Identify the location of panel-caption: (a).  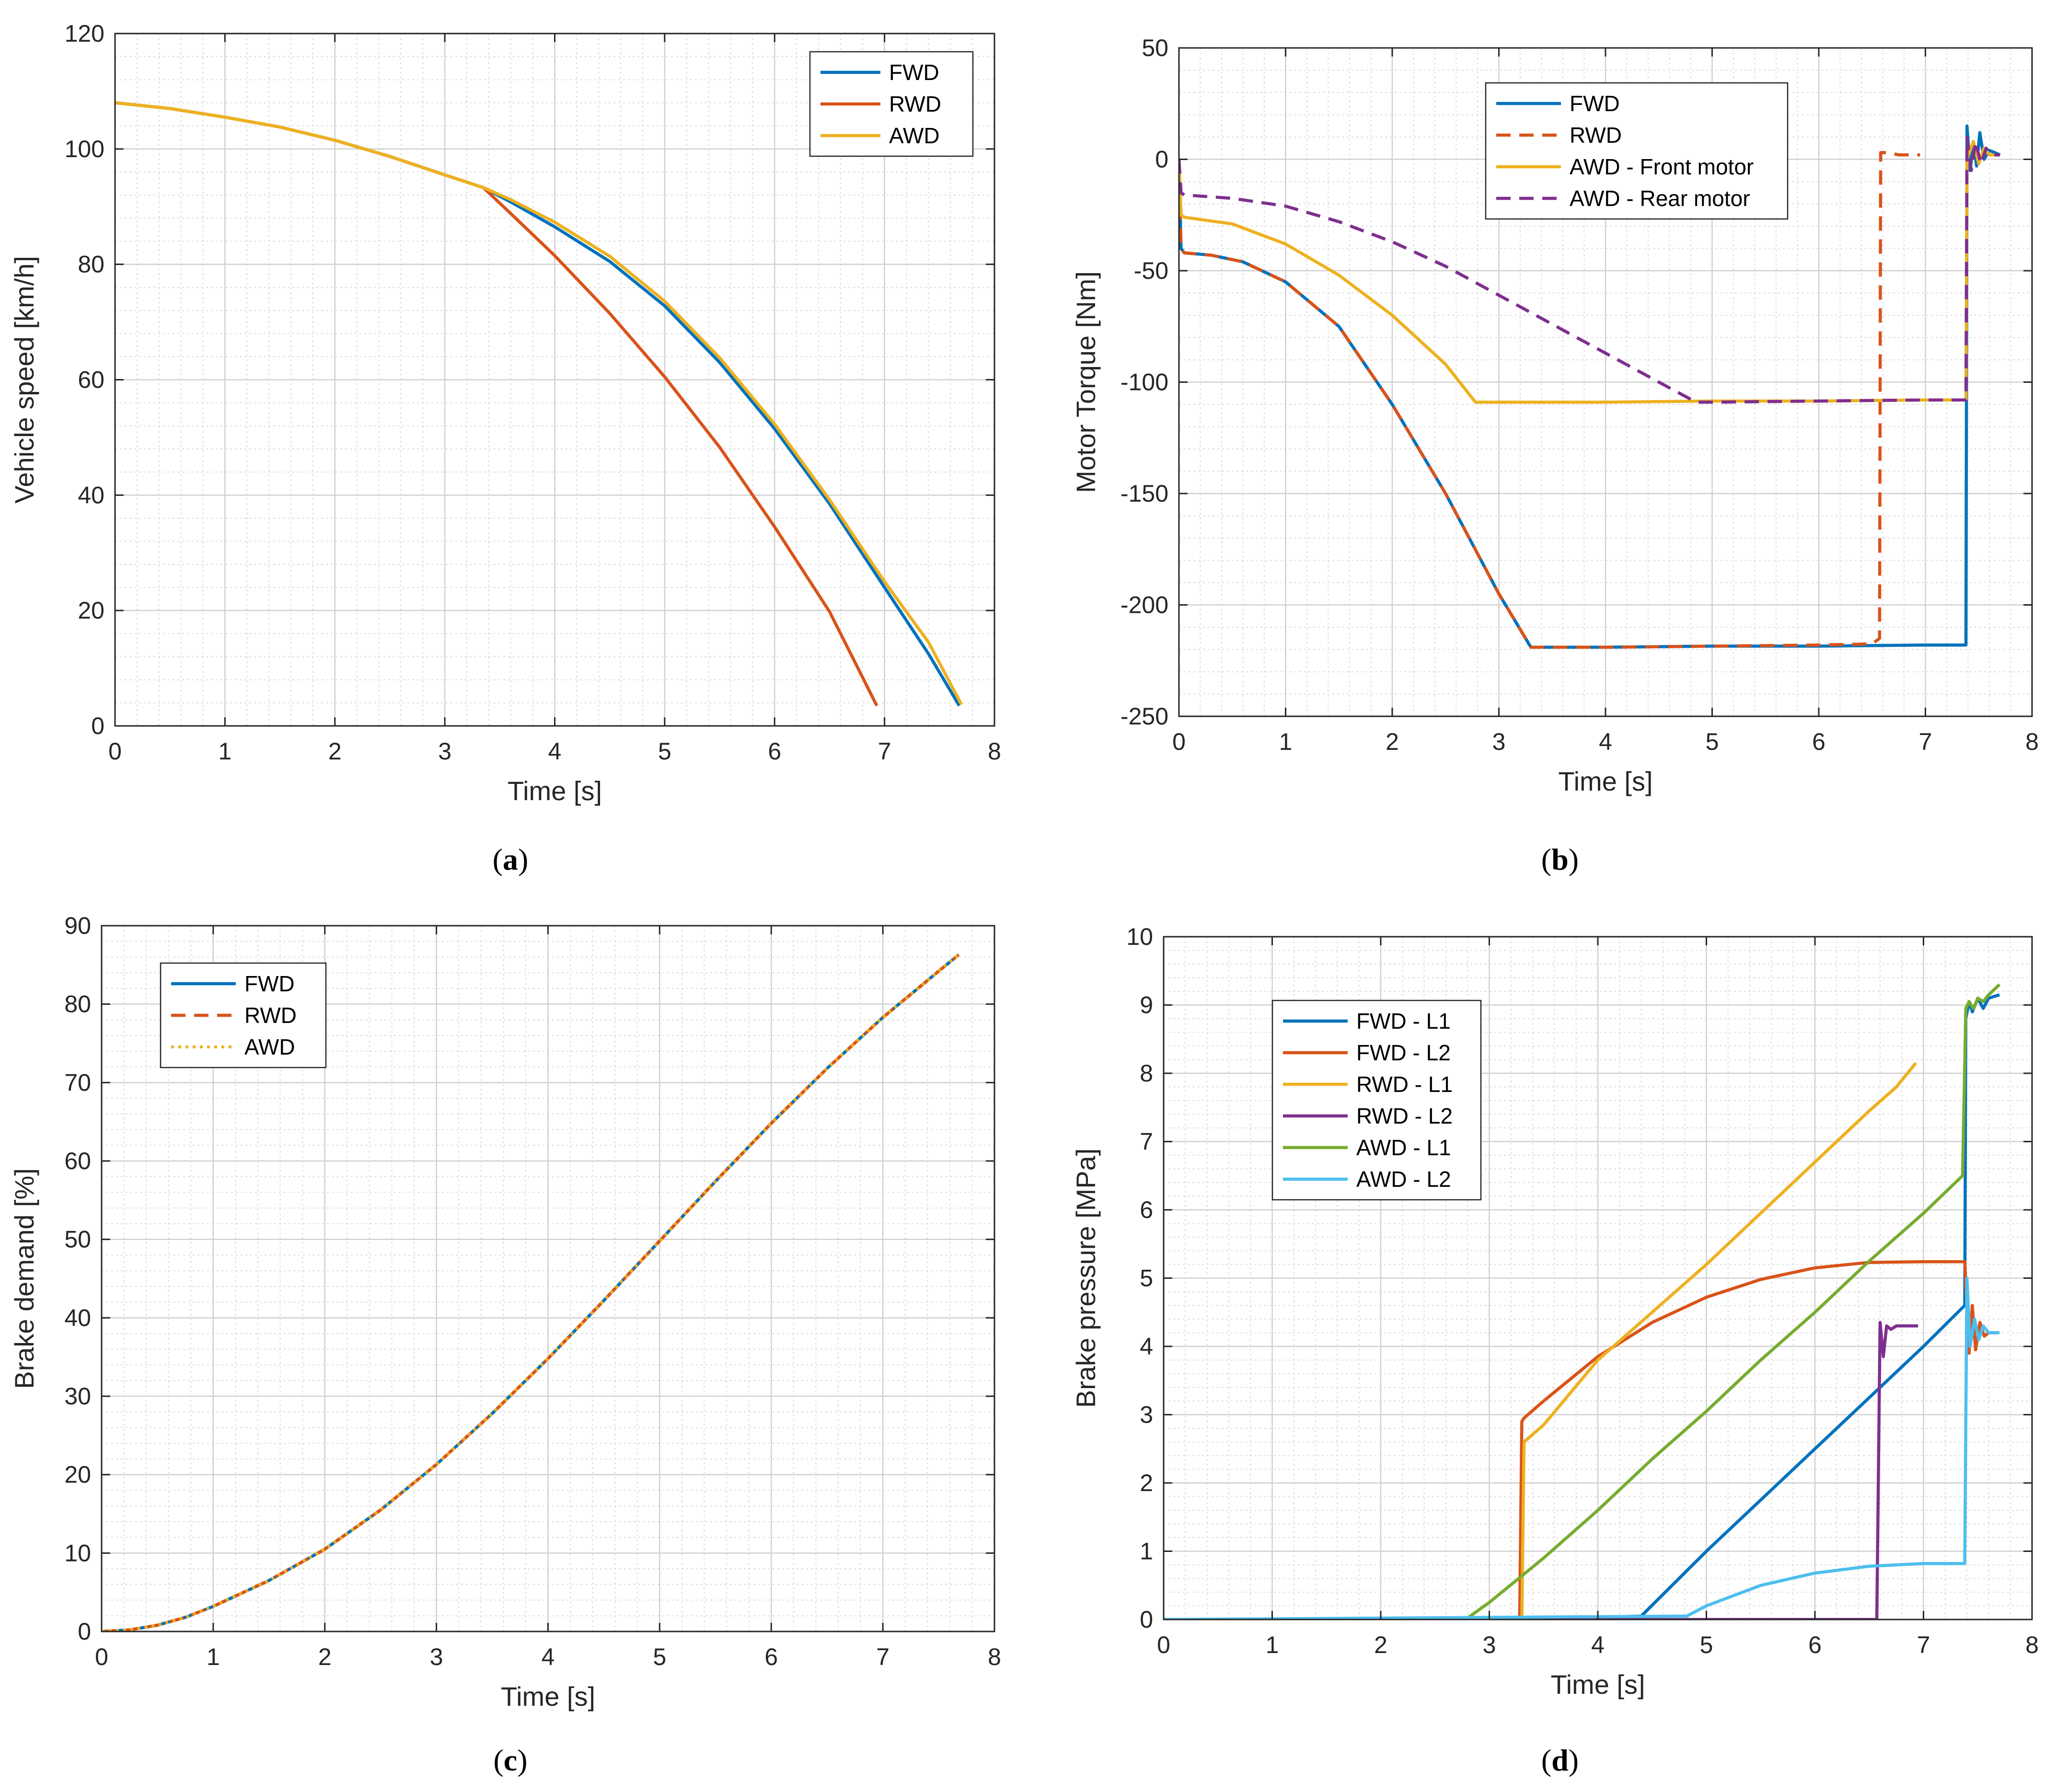
(511, 859).